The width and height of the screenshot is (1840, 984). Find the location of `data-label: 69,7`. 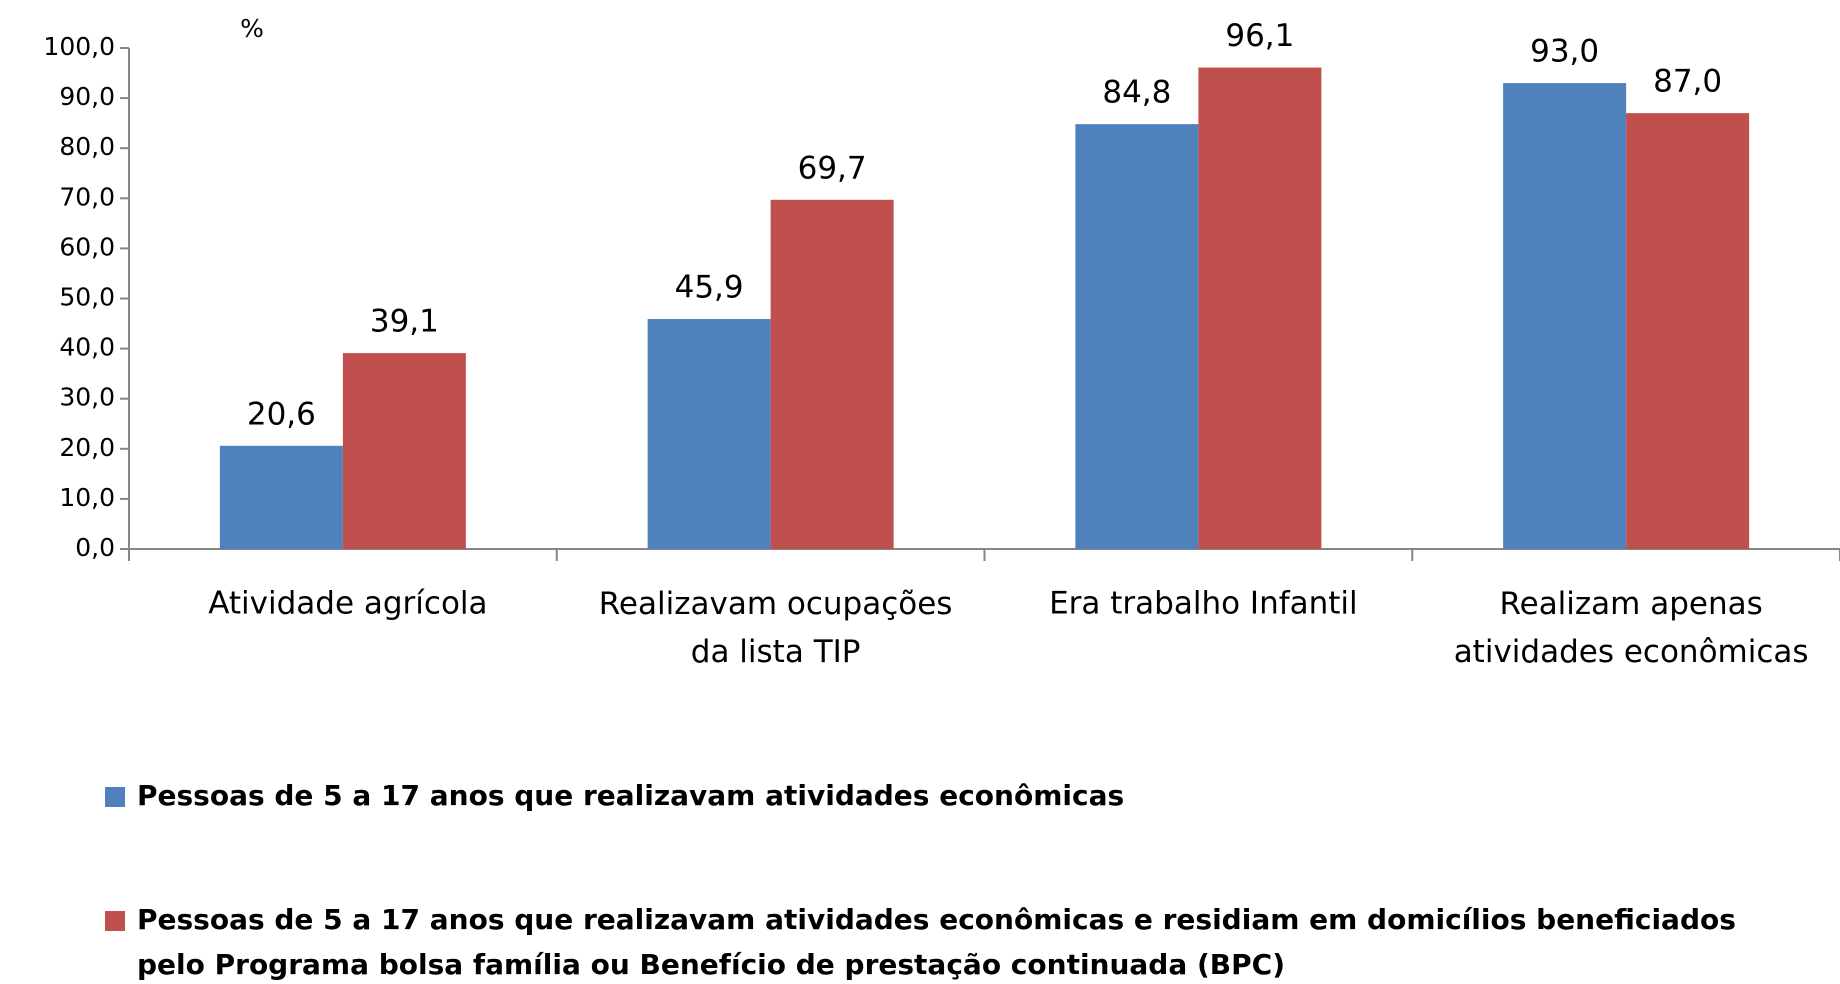

data-label: 69,7 is located at coordinates (832, 168).